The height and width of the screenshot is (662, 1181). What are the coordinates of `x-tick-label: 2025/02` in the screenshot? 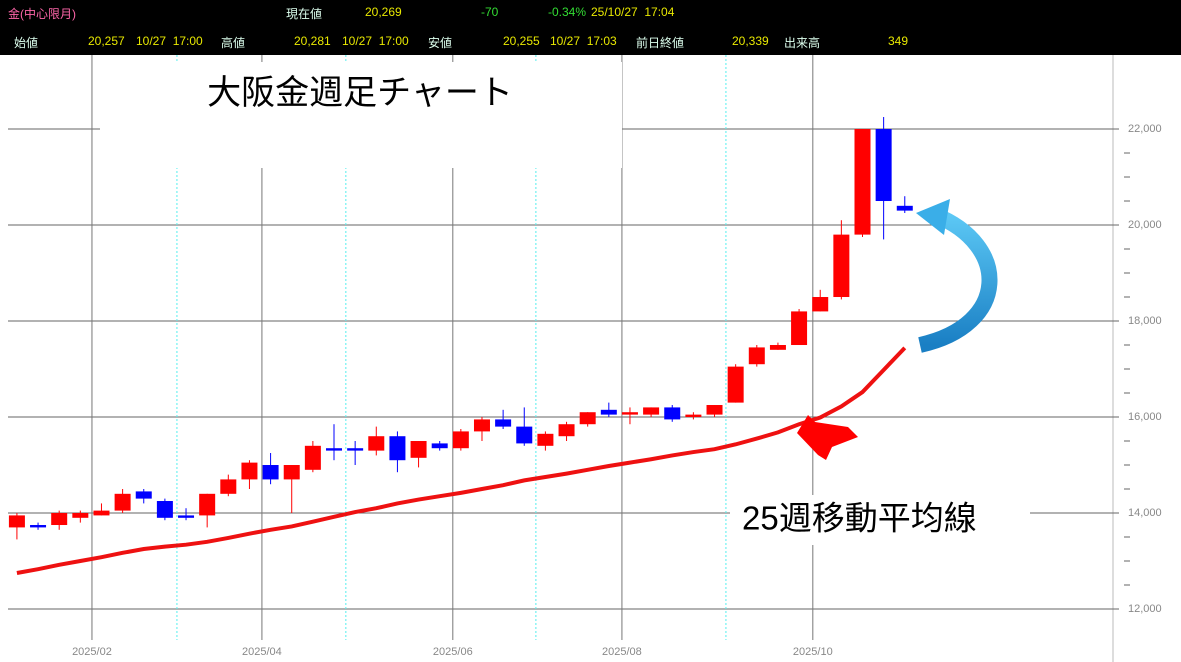 It's located at (92, 652).